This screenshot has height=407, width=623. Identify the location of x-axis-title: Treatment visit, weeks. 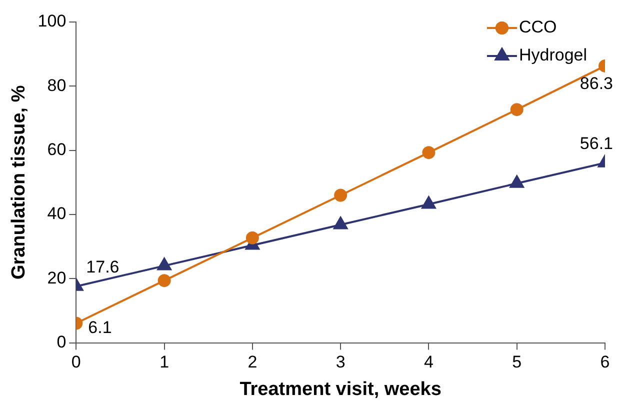
(341, 389).